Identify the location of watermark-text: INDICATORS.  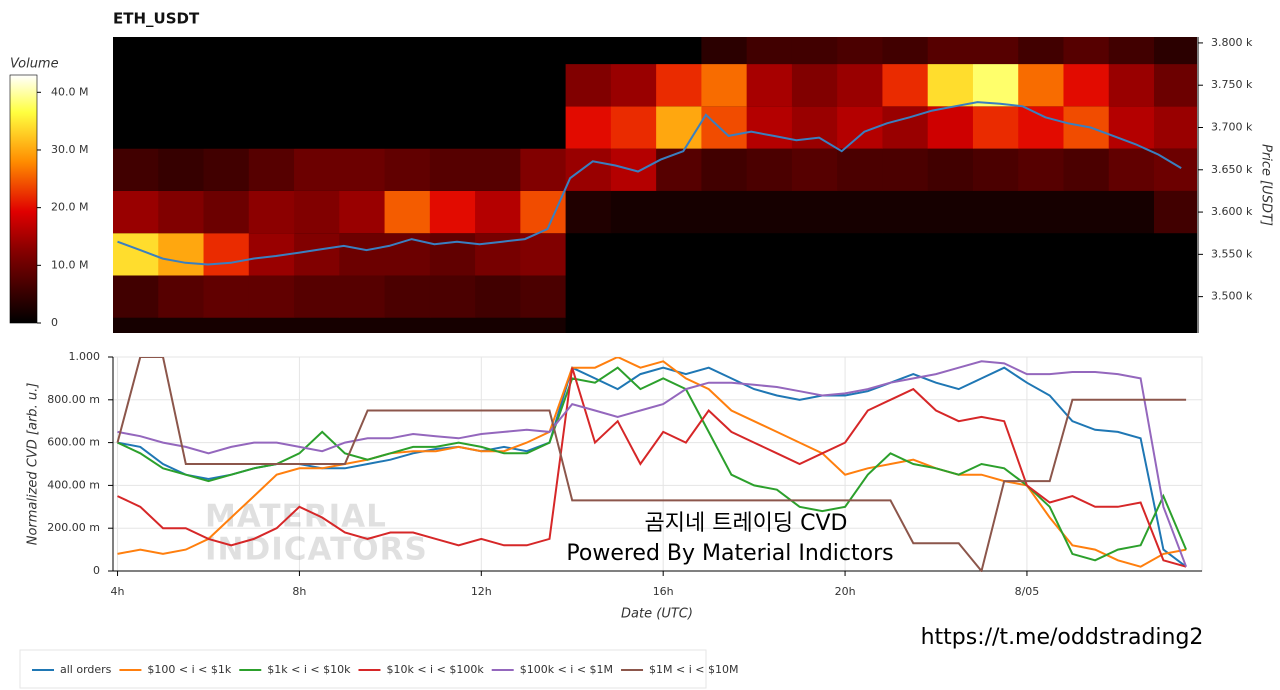
(316, 550).